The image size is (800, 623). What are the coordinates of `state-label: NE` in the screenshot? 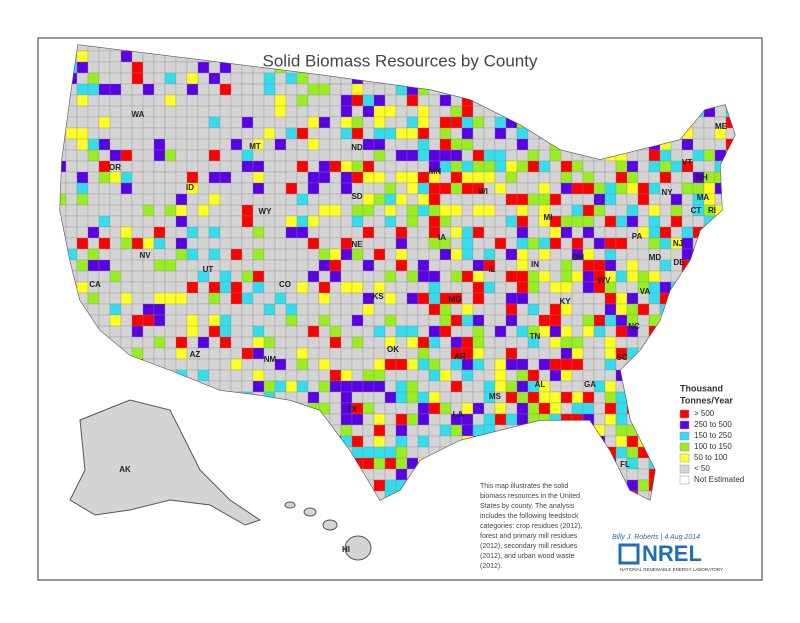 It's located at (357, 244).